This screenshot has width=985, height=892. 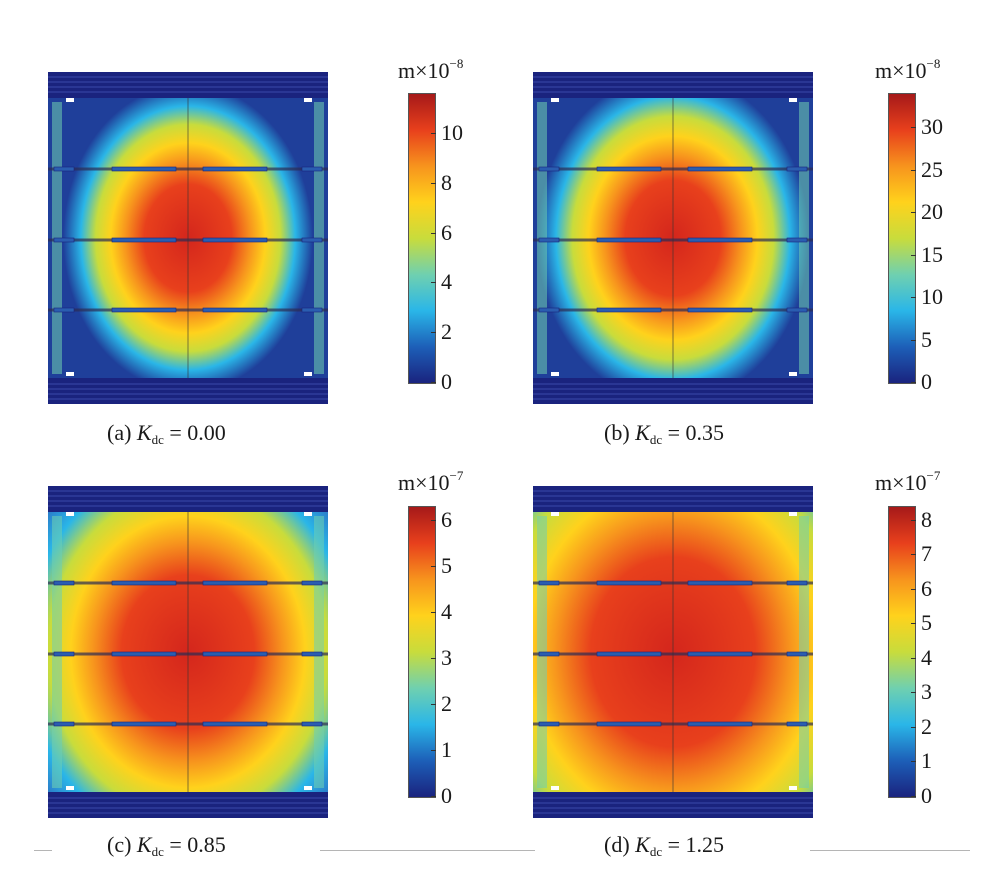 What do you see at coordinates (902, 238) in the screenshot?
I see `colorbar-b` at bounding box center [902, 238].